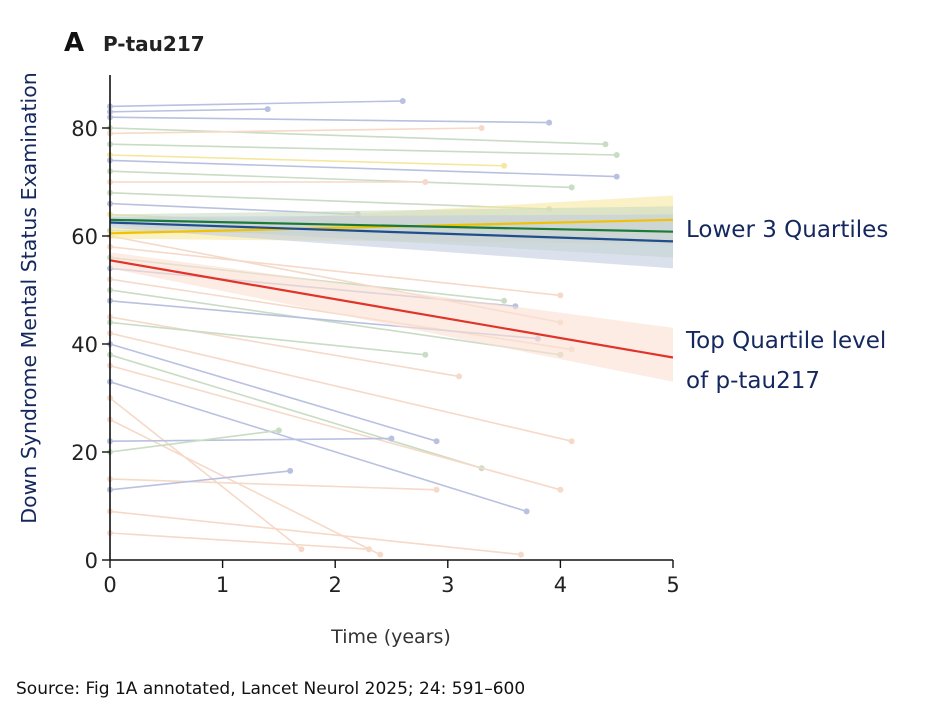 This screenshot has width=936, height=708. Describe the element at coordinates (785, 341) in the screenshot. I see `annotation-top-quartile-1: Top Quartile level` at that location.